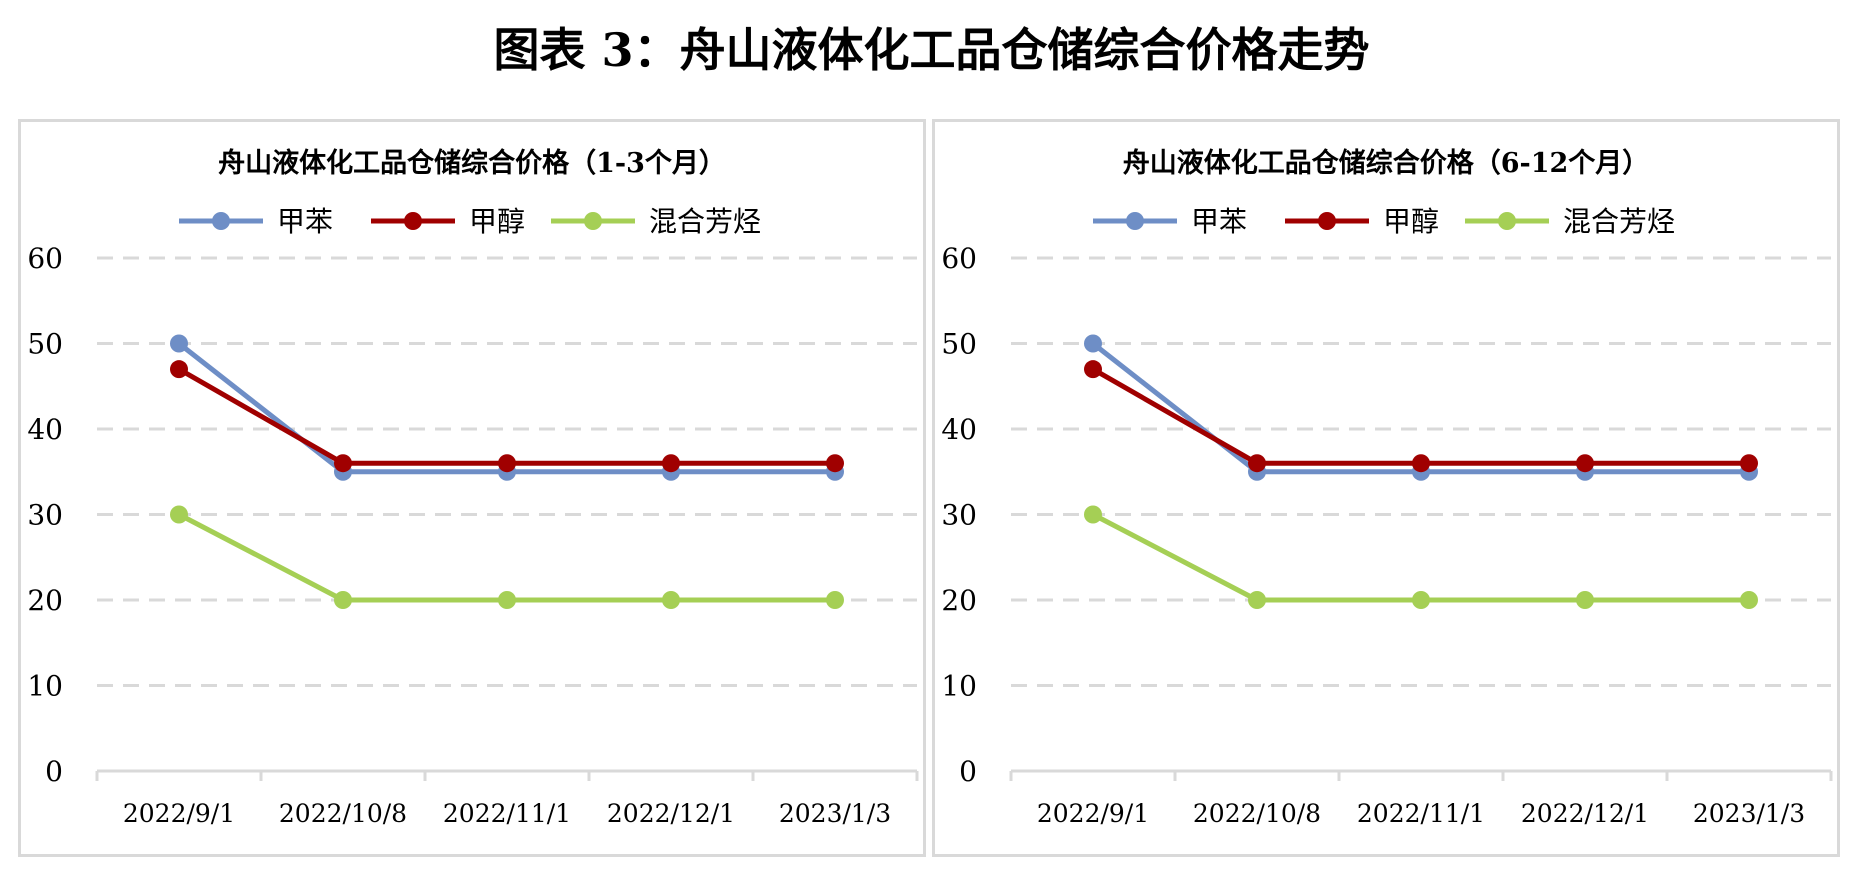 The height and width of the screenshot is (884, 1863). I want to click on chart-title: 舟山液体化工品仓储综合价格（6-12个月）, so click(1386, 163).